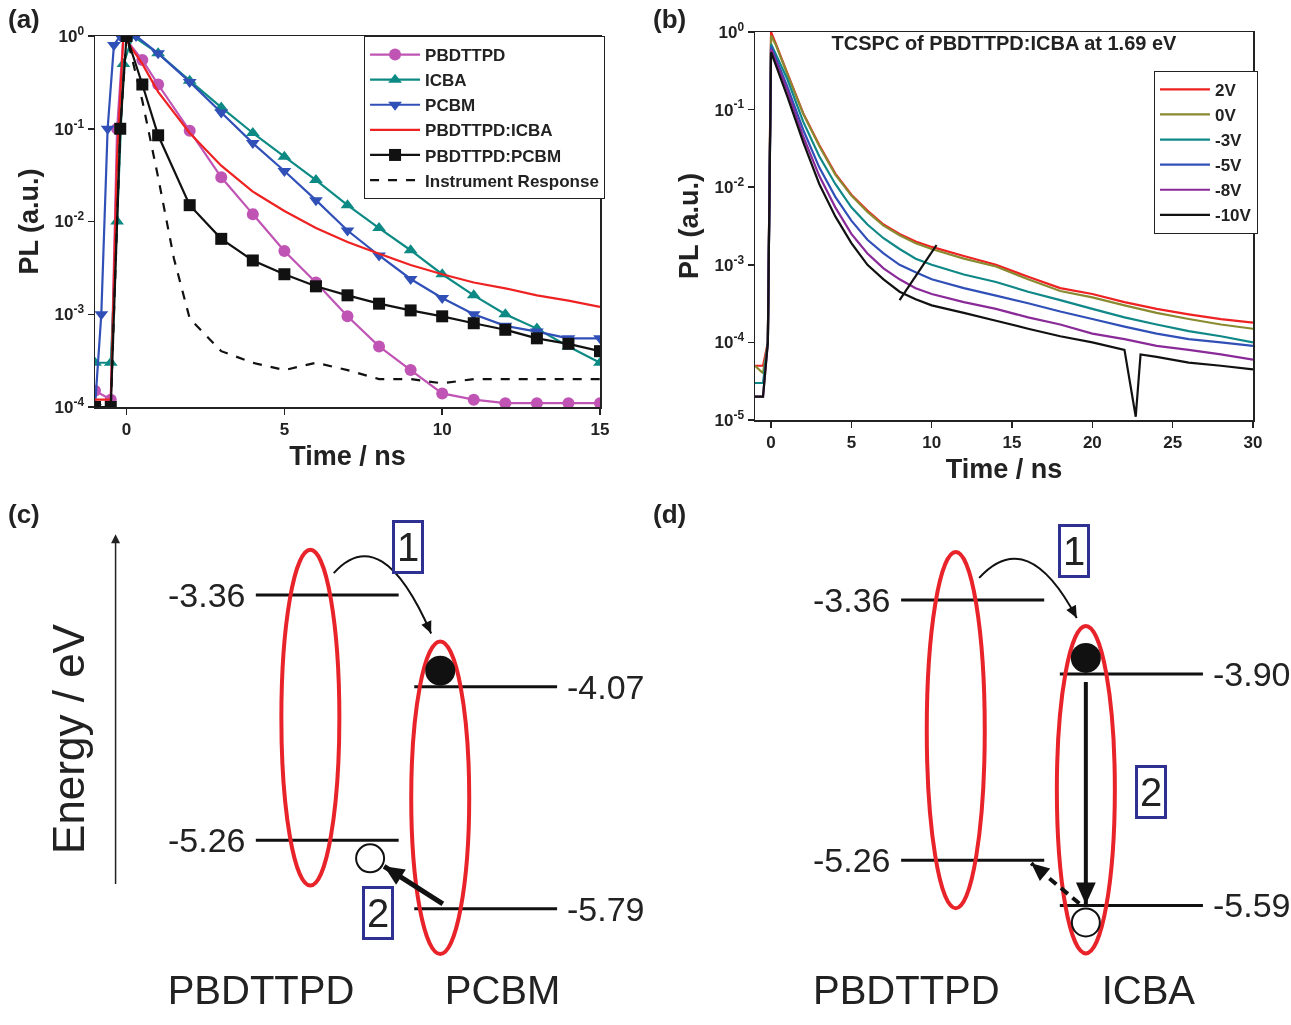  Describe the element at coordinates (670, 514) in the screenshot. I see `text: (d)` at that location.